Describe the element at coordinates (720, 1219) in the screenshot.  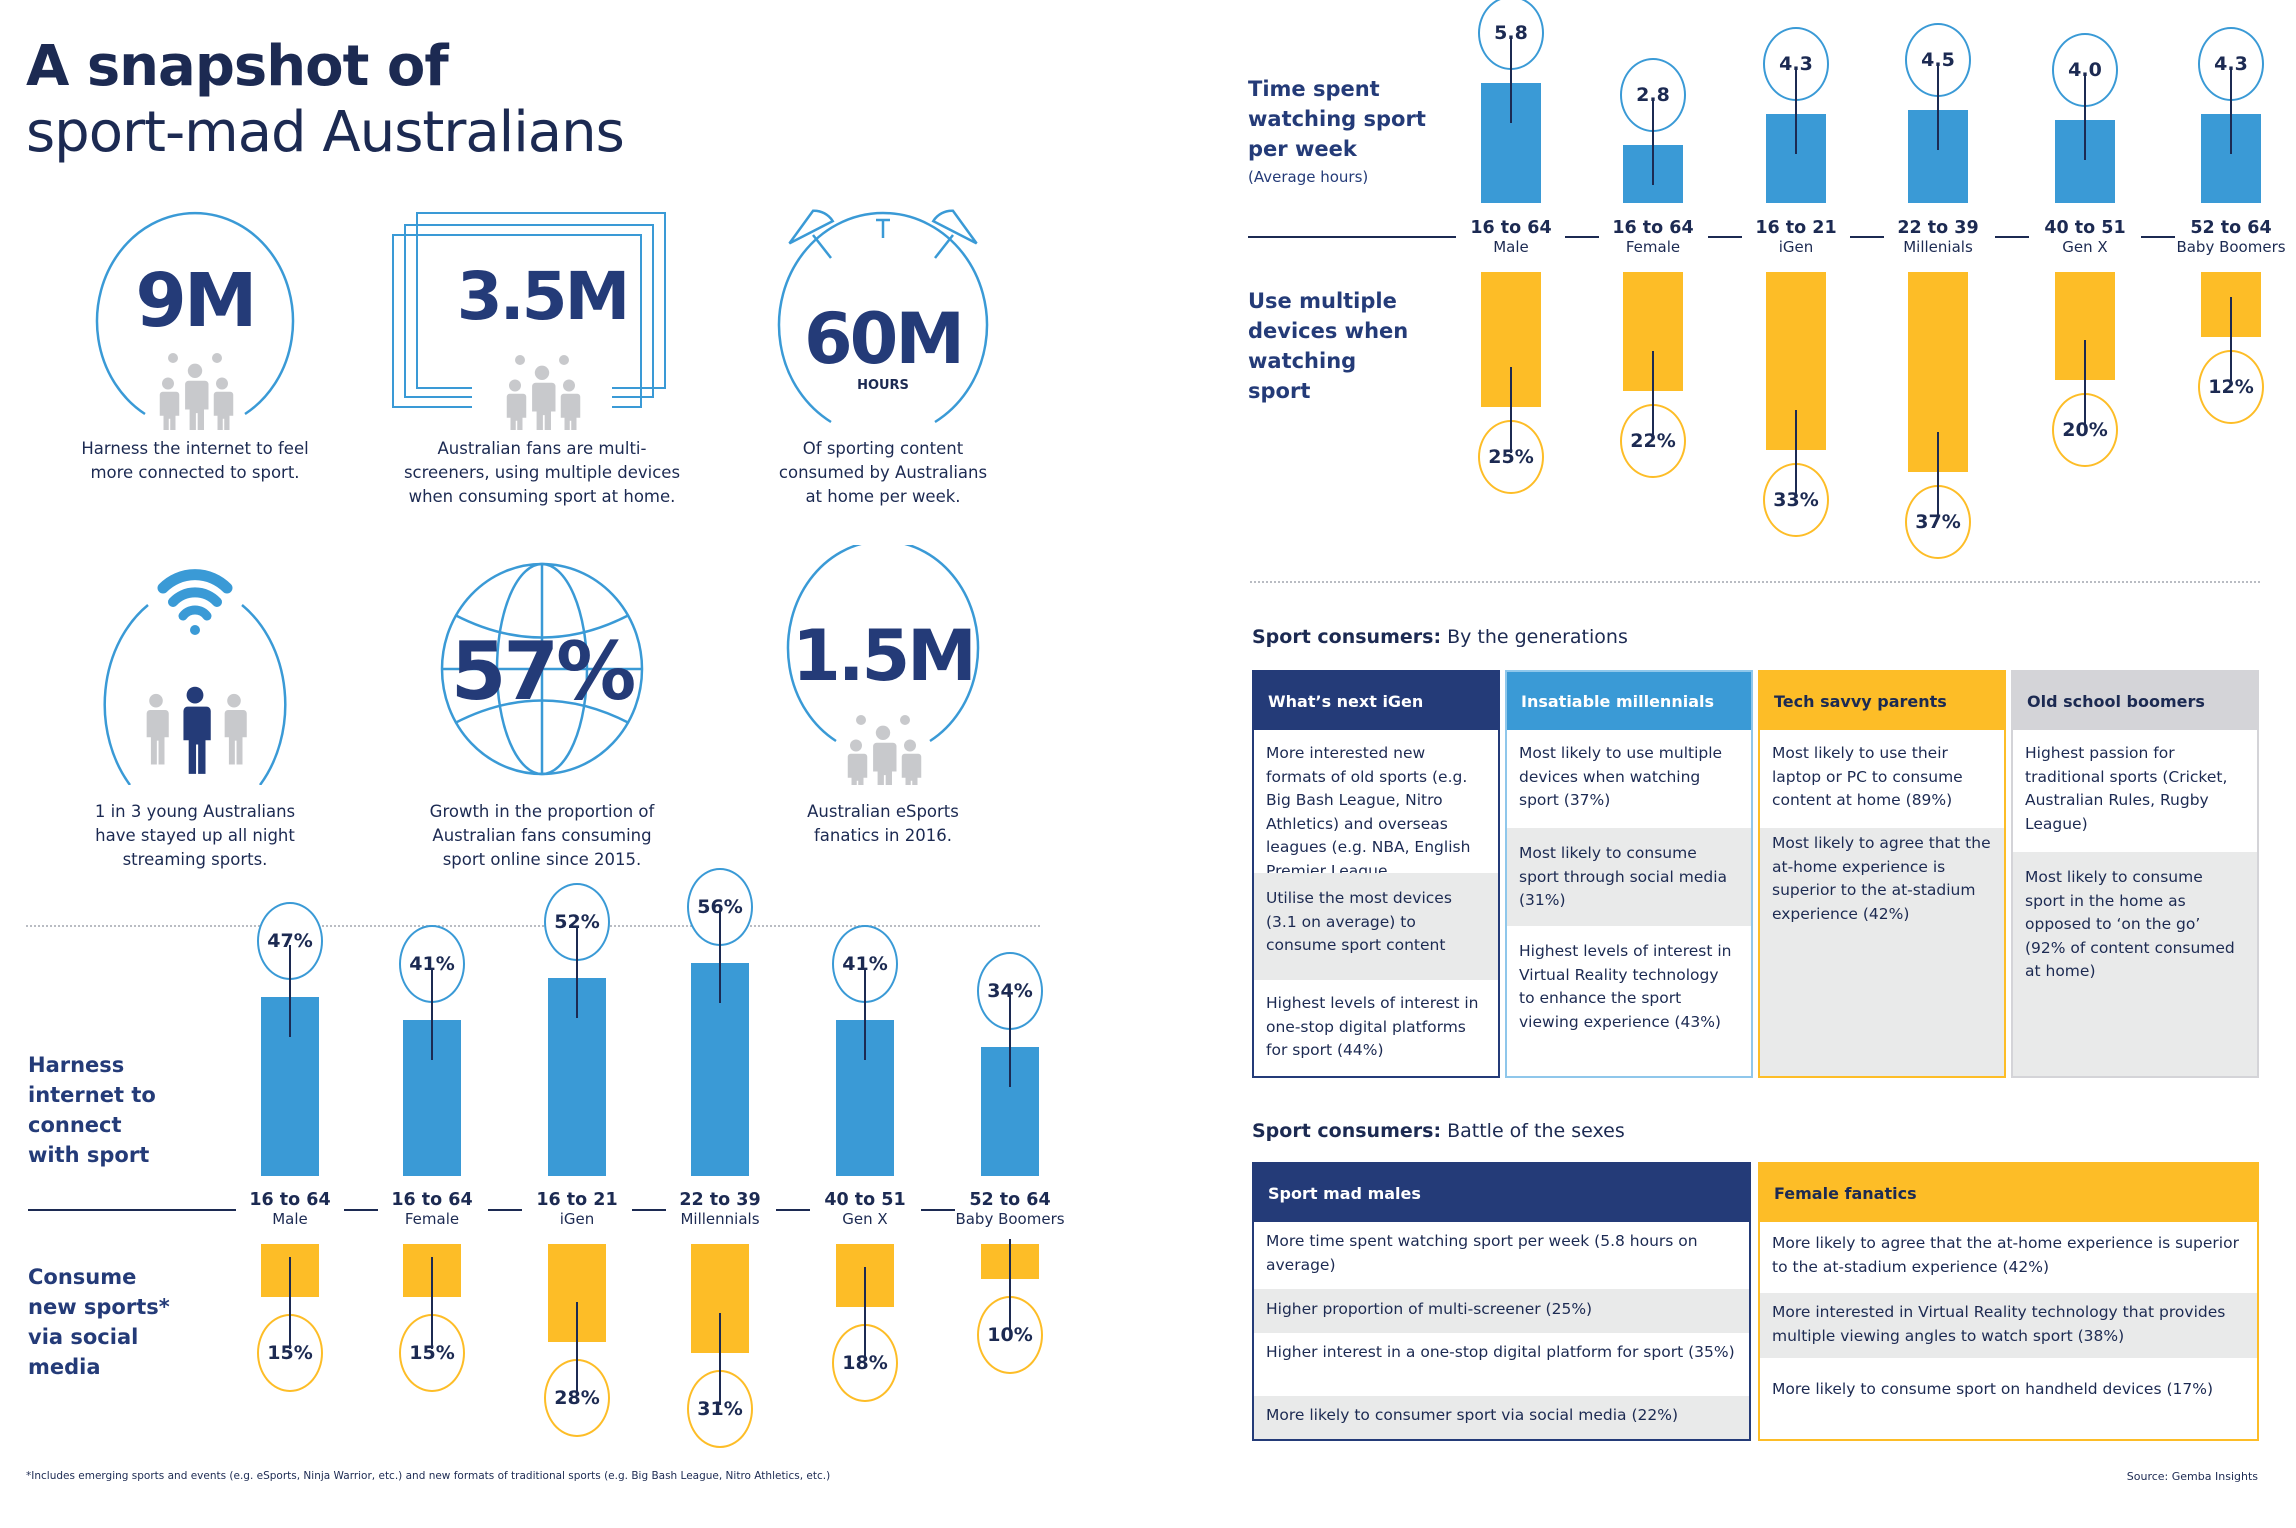
I see `category-name: Millennials` at that location.